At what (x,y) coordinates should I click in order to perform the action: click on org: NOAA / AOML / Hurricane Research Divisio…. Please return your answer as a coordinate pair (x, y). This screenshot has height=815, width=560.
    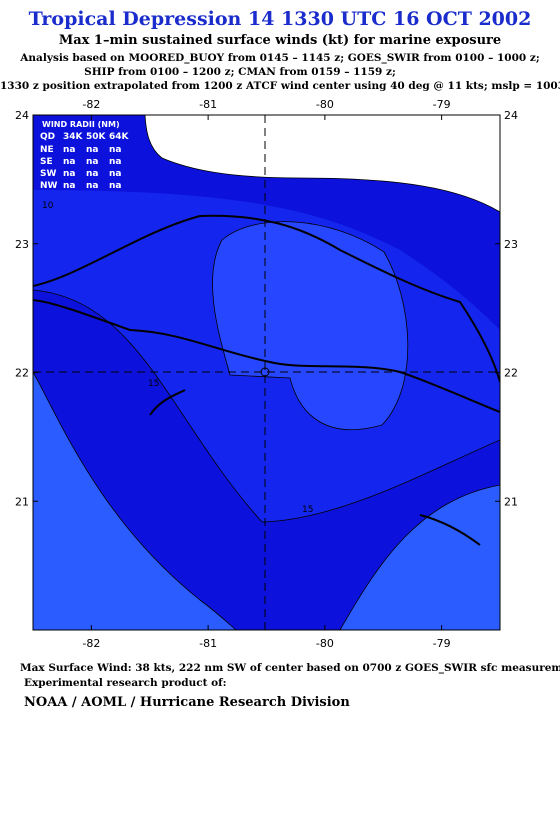
    Looking at the image, I should click on (187, 702).